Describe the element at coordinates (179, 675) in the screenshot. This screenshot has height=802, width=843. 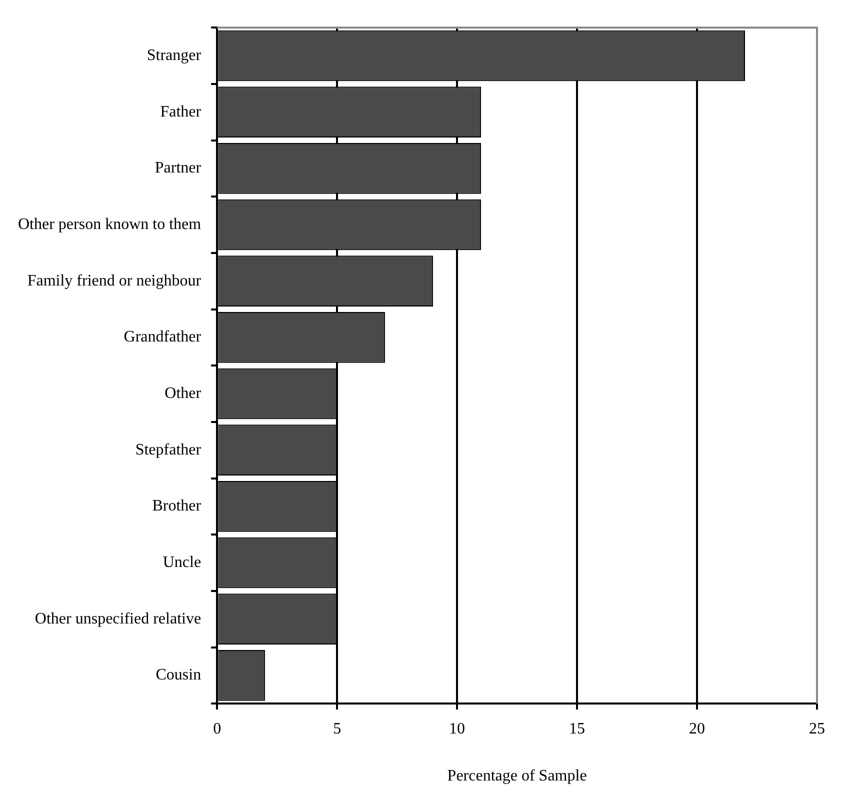
I see `y-tick-label: Cousin` at that location.